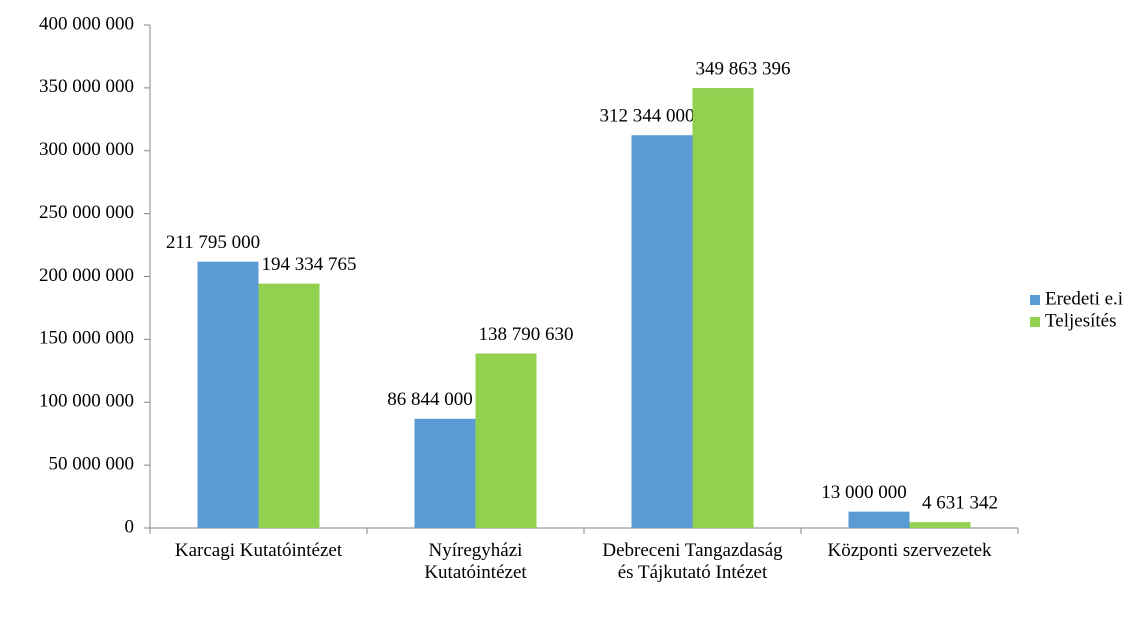 This screenshot has height=621, width=1147. What do you see at coordinates (213, 242) in the screenshot?
I see `data-label: 211 795 000` at bounding box center [213, 242].